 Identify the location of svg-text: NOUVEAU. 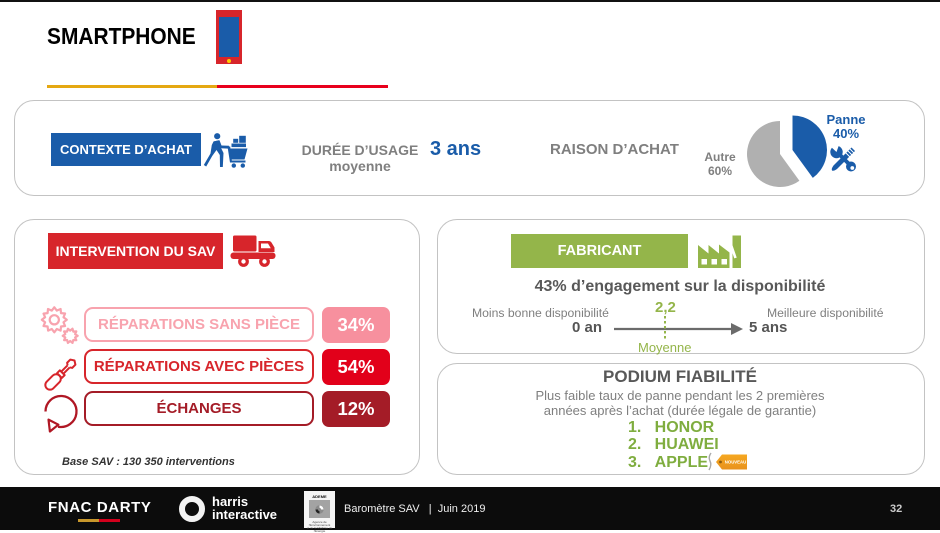
(736, 462).